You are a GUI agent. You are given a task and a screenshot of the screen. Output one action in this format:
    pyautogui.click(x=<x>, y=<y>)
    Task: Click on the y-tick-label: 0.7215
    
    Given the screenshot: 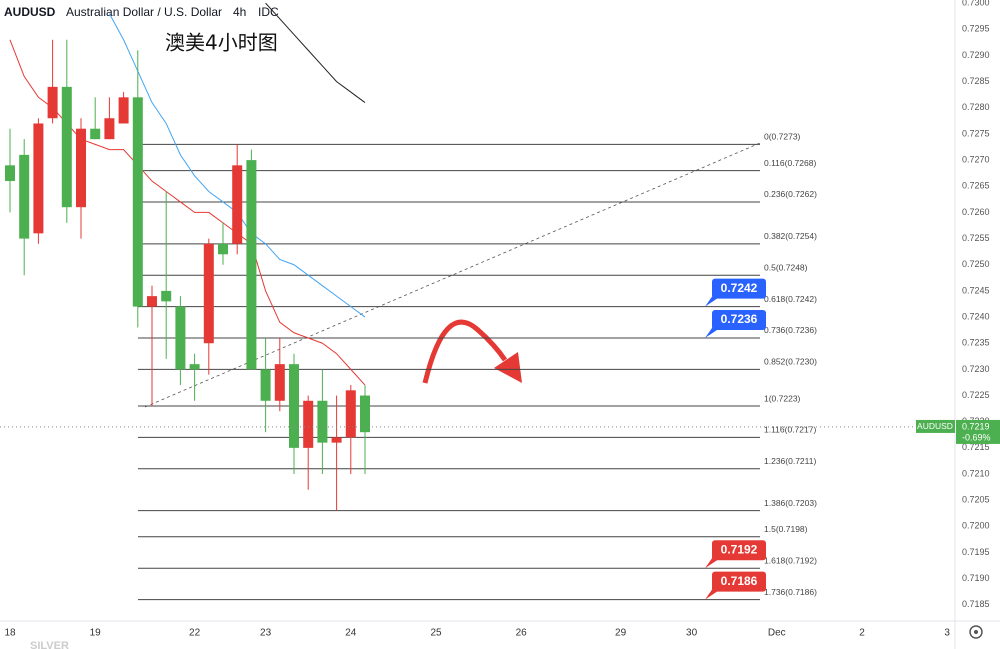 What is the action you would take?
    pyautogui.click(x=976, y=447)
    